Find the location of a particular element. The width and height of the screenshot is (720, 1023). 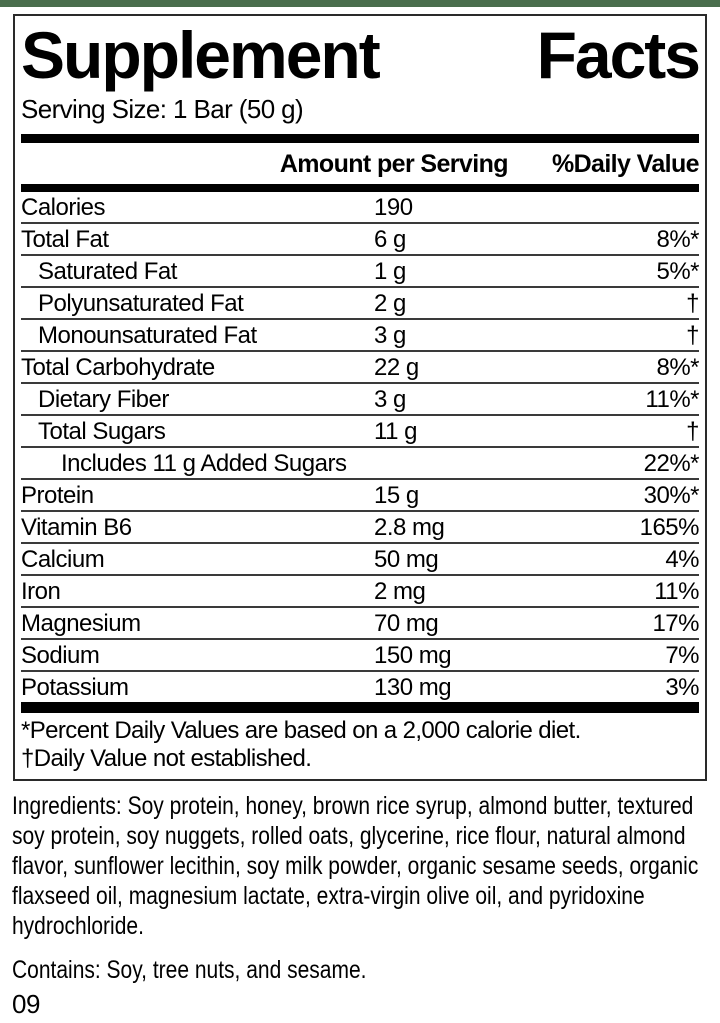

nutrient-name: Protein is located at coordinates (57, 495).